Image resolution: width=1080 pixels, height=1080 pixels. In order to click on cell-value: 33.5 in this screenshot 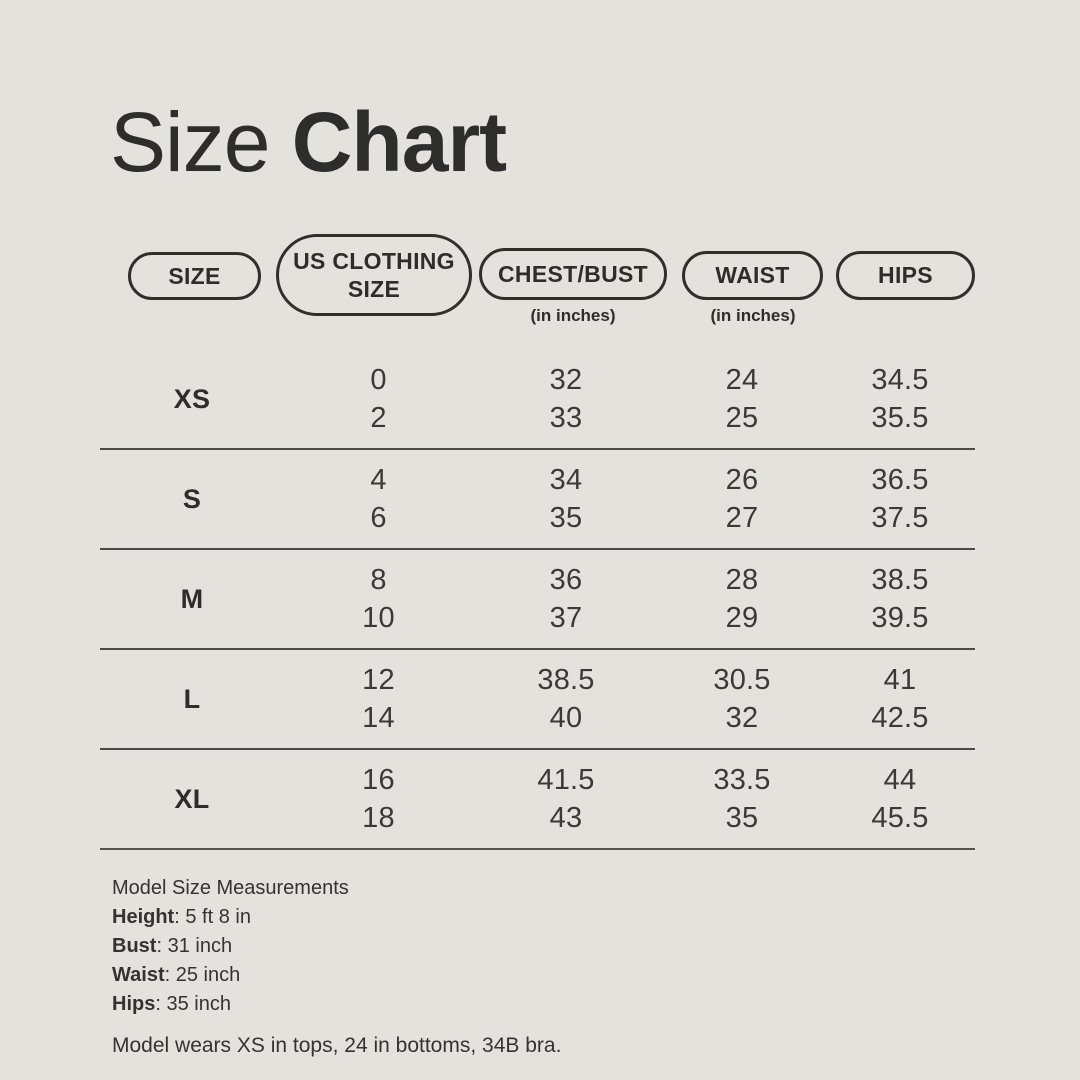, I will do `click(742, 780)`.